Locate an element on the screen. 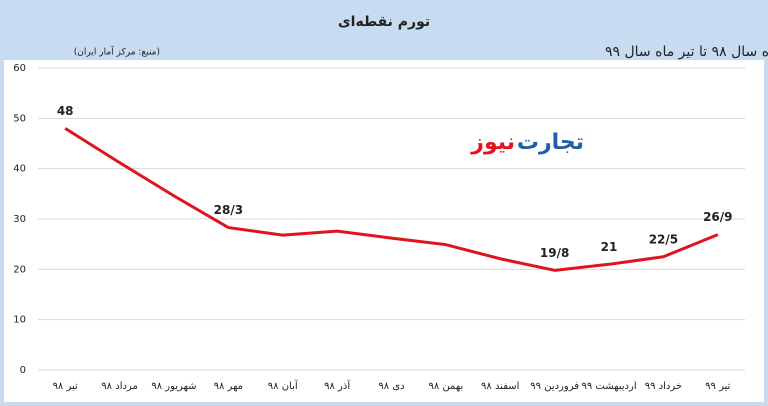  value-label: 22/5 is located at coordinates (663, 239).